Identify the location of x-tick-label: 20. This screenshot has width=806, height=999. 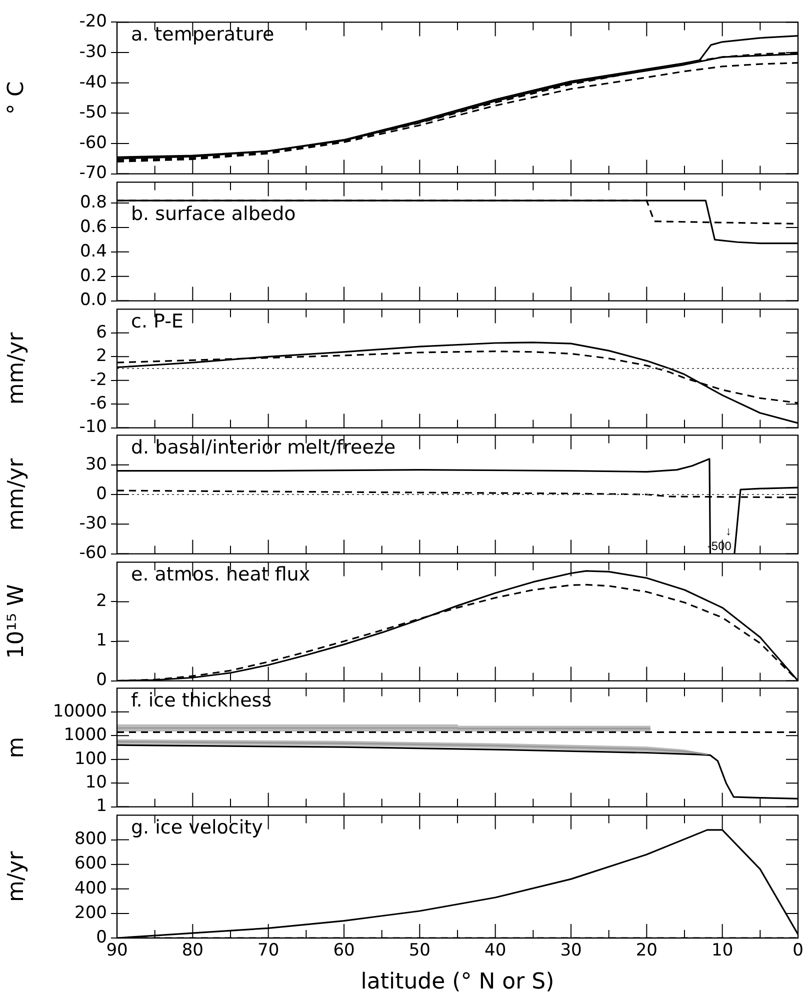
(647, 950).